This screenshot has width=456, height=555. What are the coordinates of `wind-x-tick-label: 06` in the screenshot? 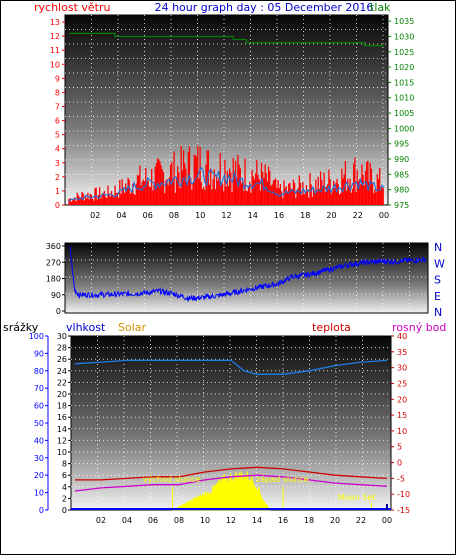 It's located at (148, 215).